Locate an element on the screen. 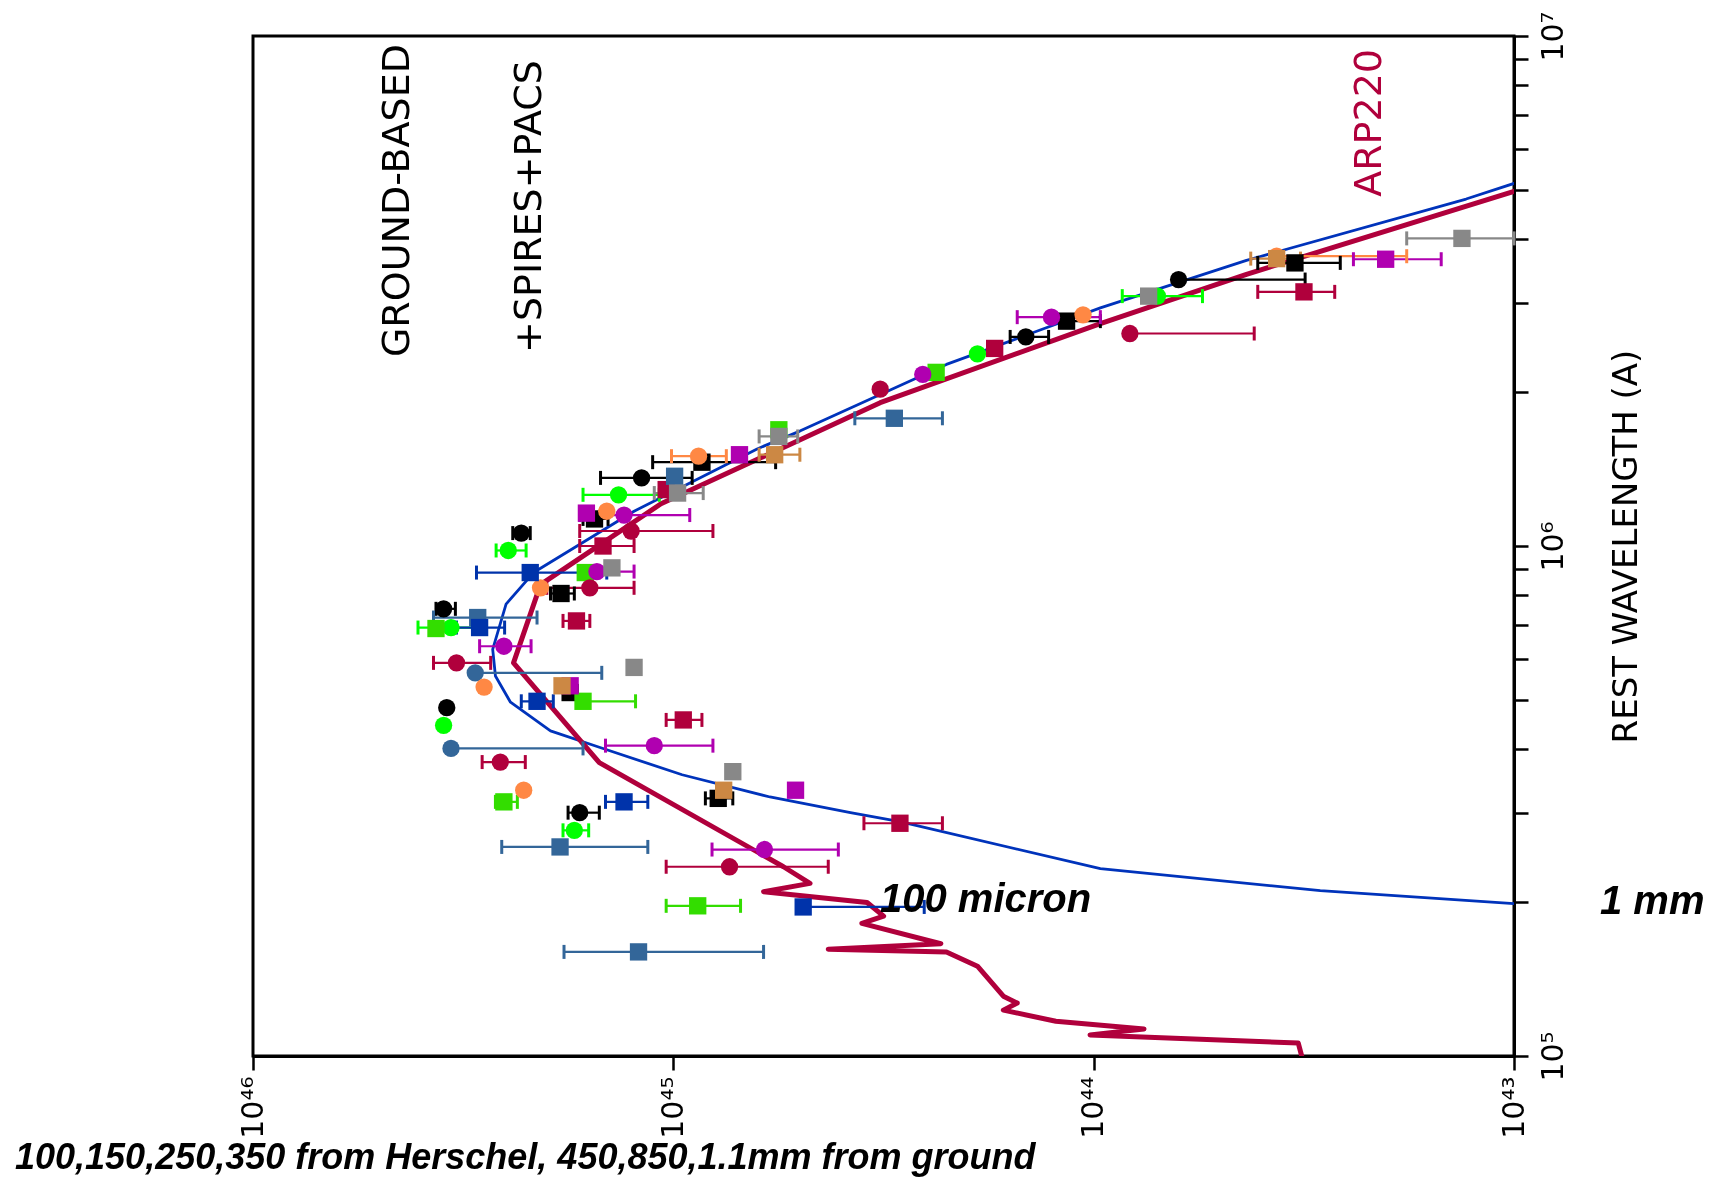 The image size is (1725, 1178). y-tick-label: 10⁶ is located at coordinates (1552, 546).